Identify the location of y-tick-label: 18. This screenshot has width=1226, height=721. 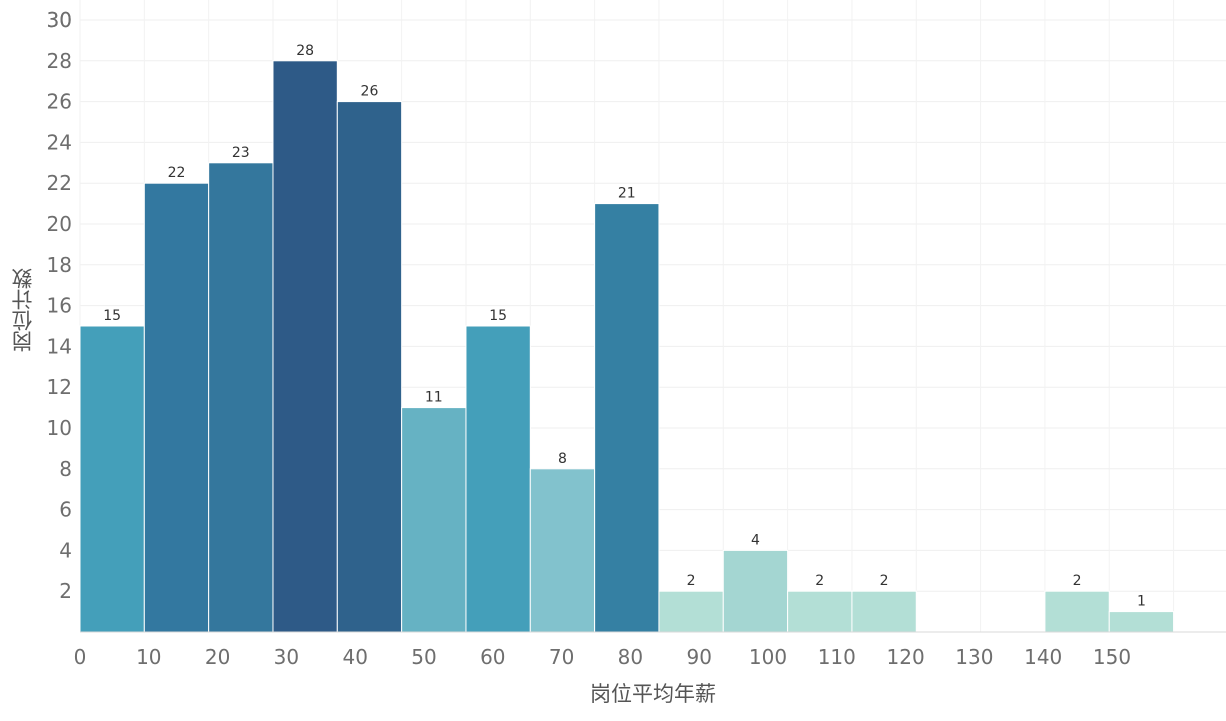
(59, 265).